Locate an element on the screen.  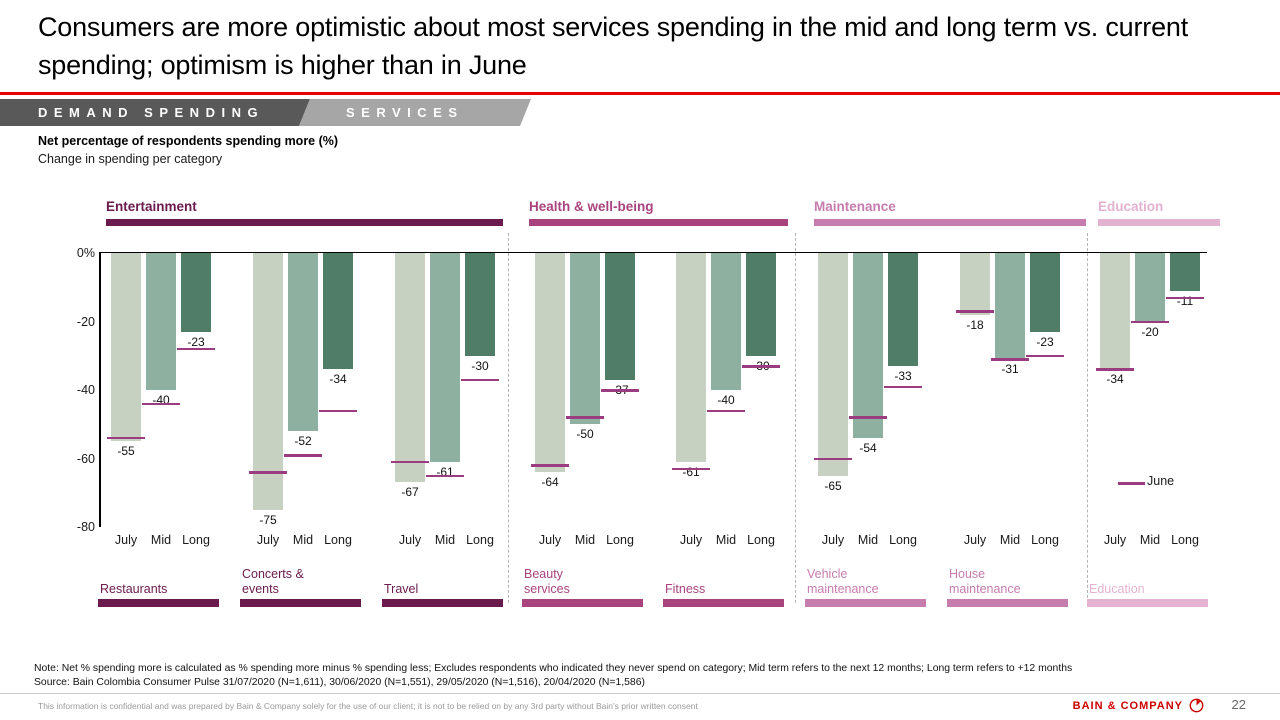
bain-logo-icon is located at coordinates (1196, 705).